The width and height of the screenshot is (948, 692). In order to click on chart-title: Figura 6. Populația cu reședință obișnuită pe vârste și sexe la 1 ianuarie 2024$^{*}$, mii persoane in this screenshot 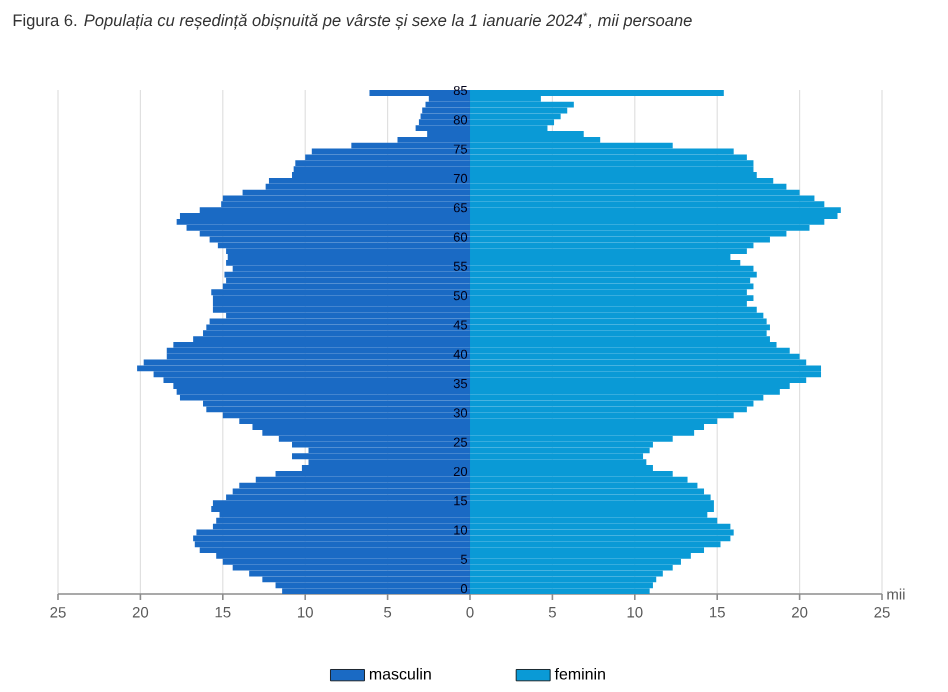, I will do `click(352, 21)`.